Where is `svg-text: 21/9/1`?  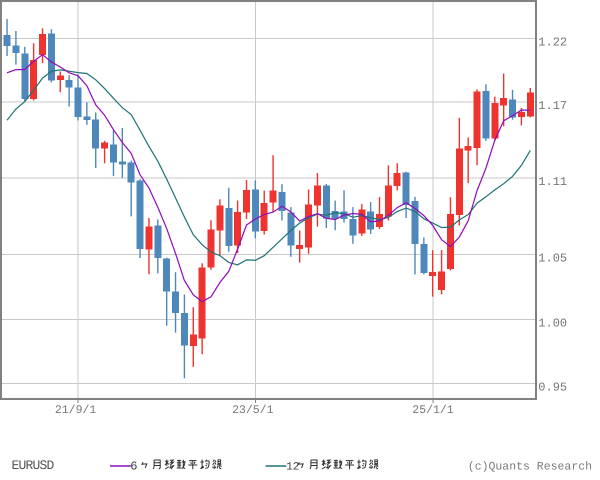 svg-text: 21/9/1 is located at coordinates (76, 410).